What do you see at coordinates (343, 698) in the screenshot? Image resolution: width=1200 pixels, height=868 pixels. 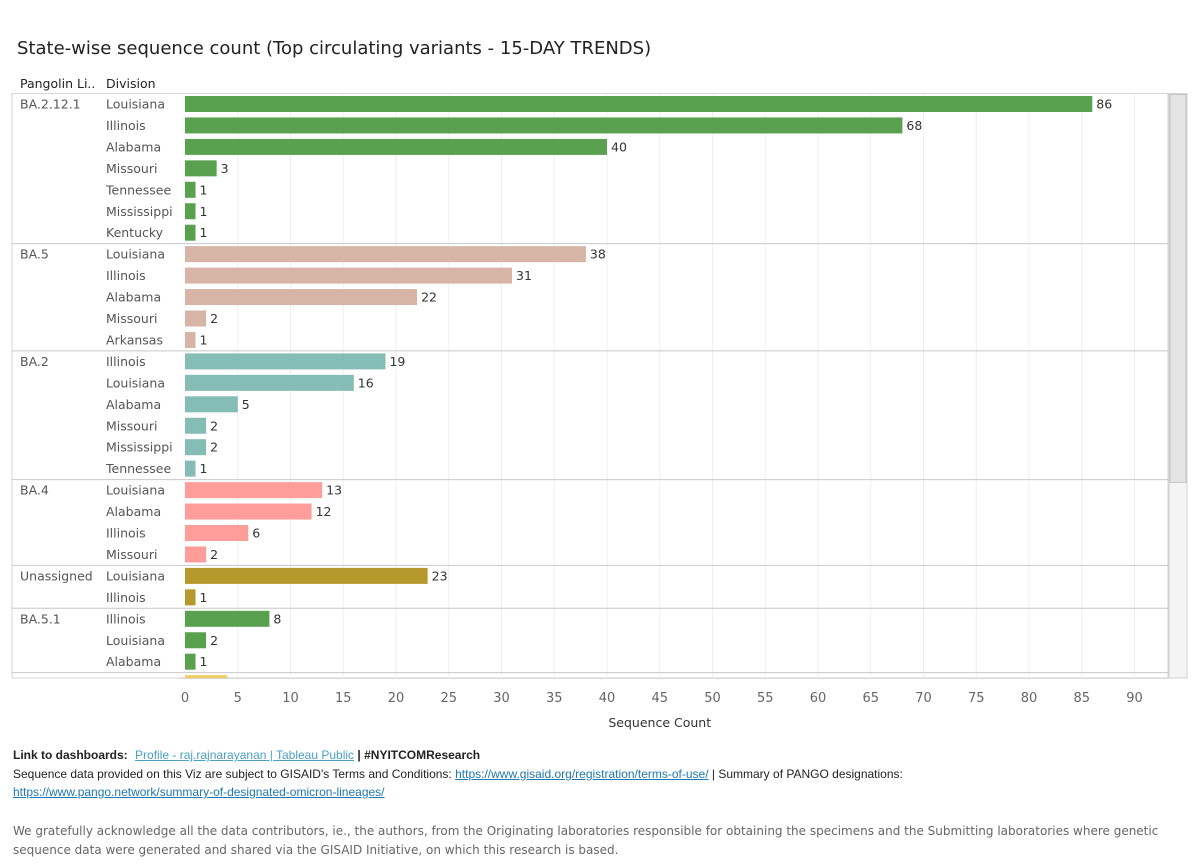 I see `x-tick-label: 15` at bounding box center [343, 698].